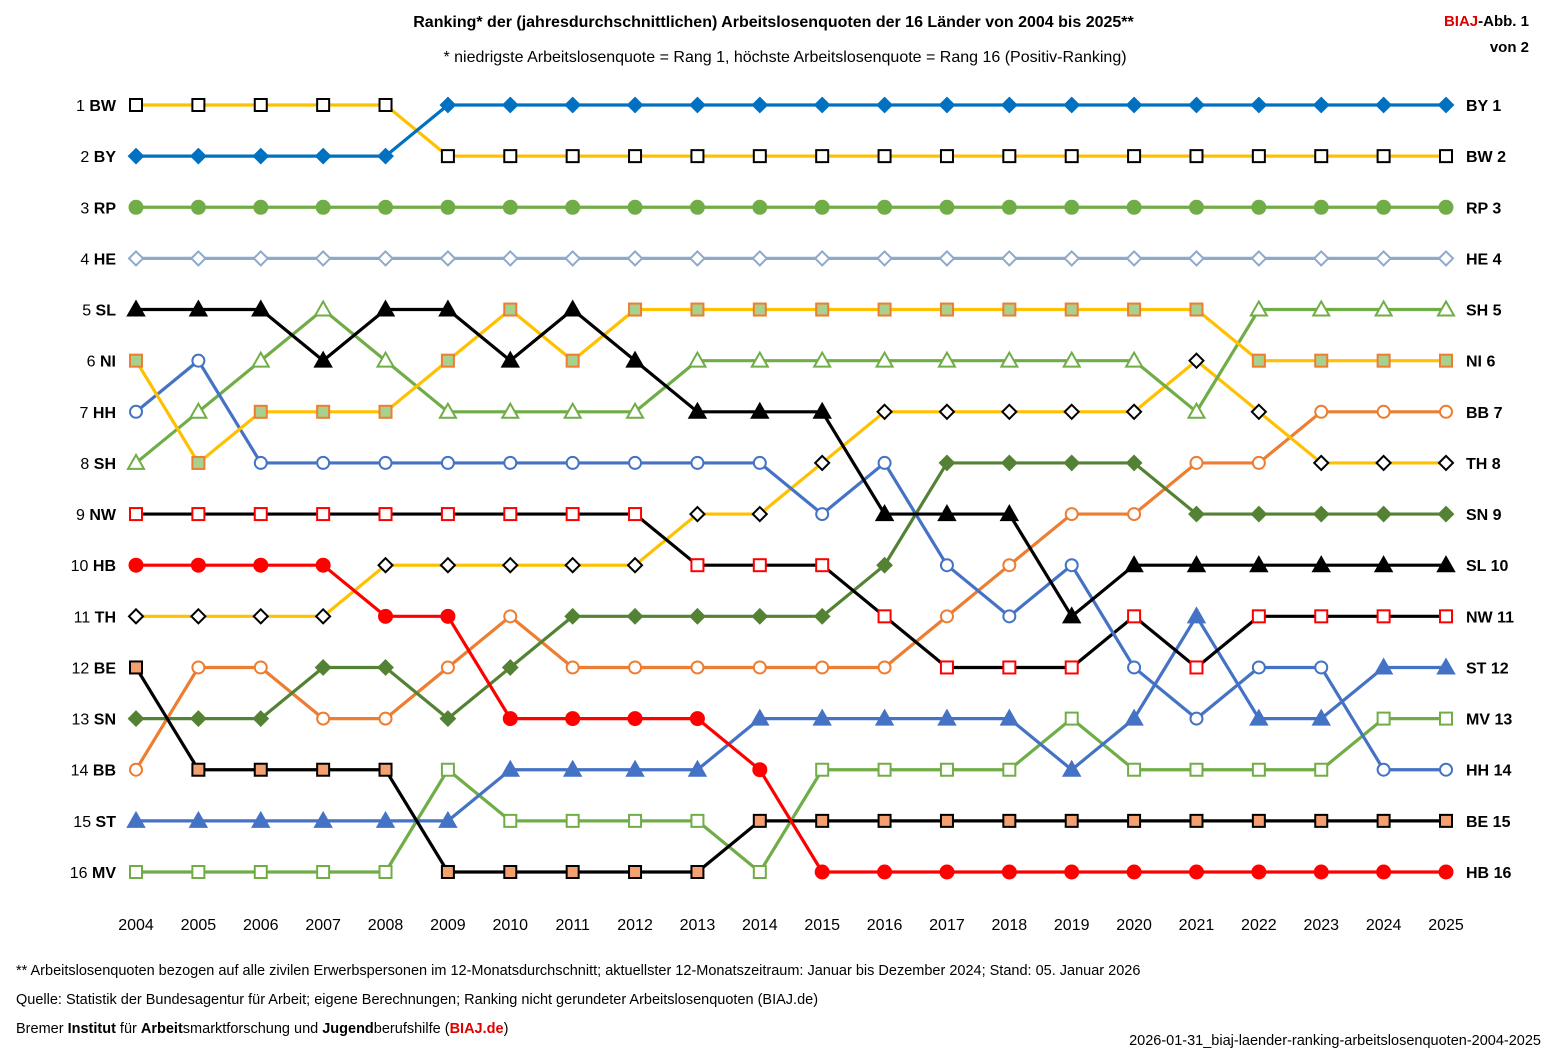 This screenshot has height=1058, width=1547. Describe the element at coordinates (1503, 21) in the screenshot. I see `badge-number: -Abb. 1` at that location.